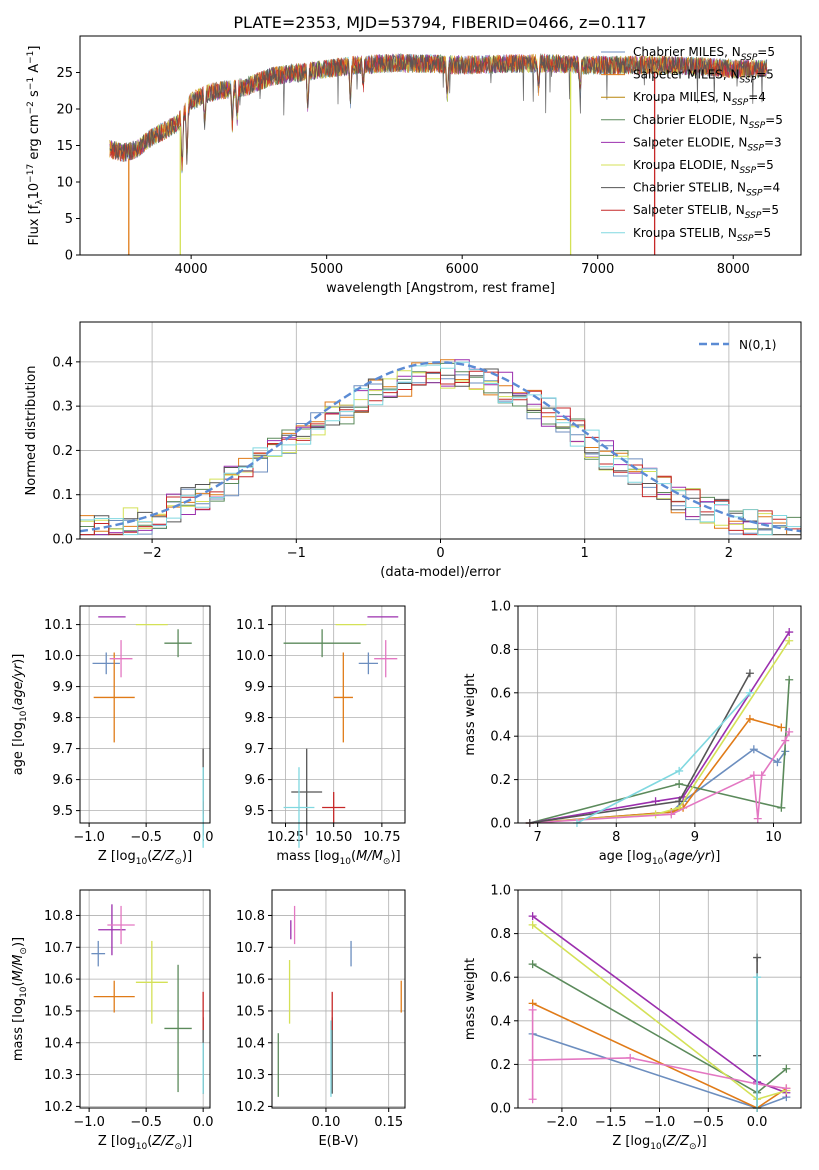  I want to click on x-tick-label: 0.15, so click(388, 1122).